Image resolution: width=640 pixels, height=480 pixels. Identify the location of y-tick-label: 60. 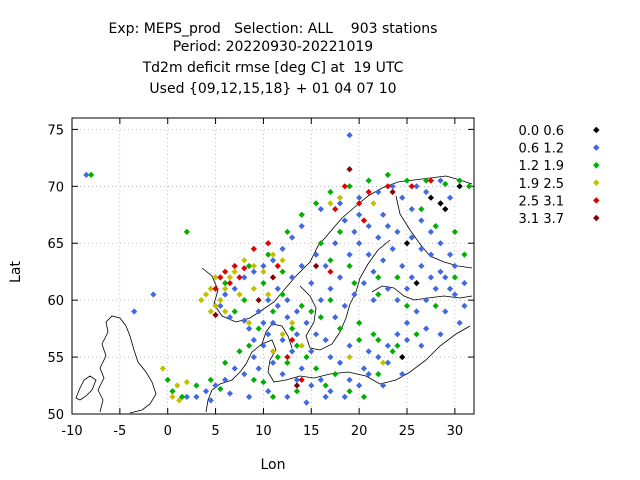
(55, 301).